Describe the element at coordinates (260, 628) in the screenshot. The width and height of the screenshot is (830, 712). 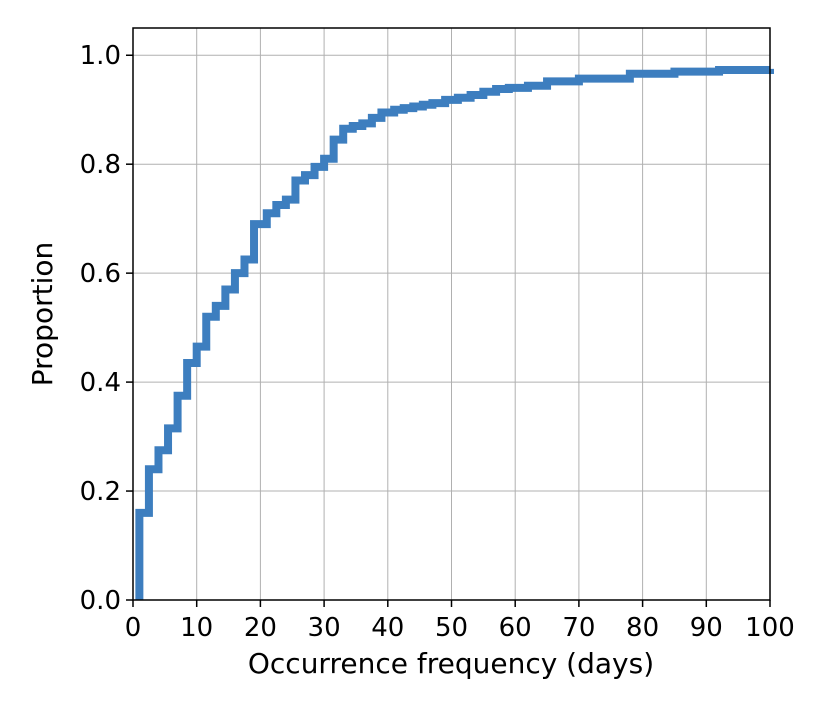
I see `x-tick-label: 20` at that location.